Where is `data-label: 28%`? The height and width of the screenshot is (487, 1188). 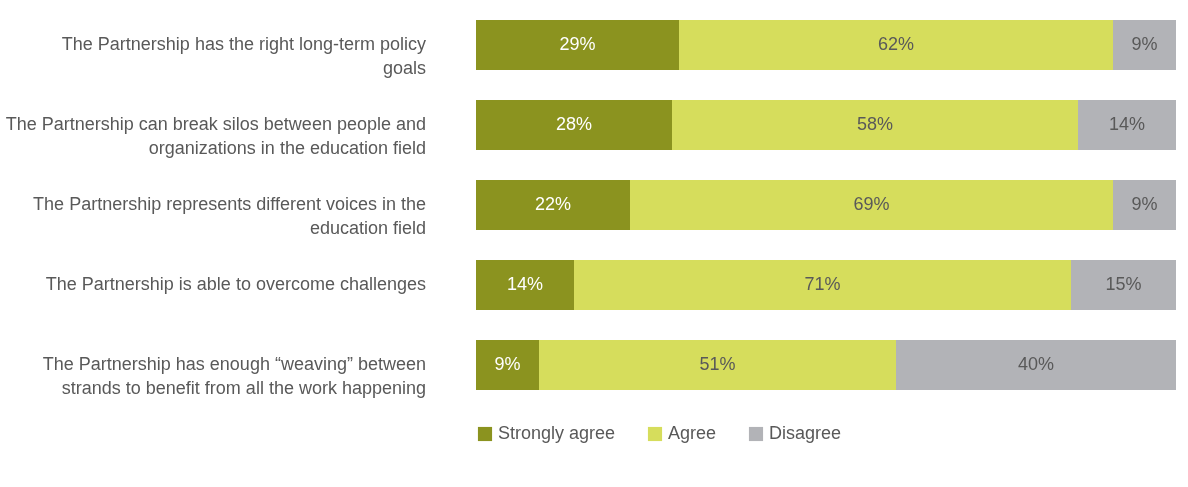 data-label: 28% is located at coordinates (574, 124).